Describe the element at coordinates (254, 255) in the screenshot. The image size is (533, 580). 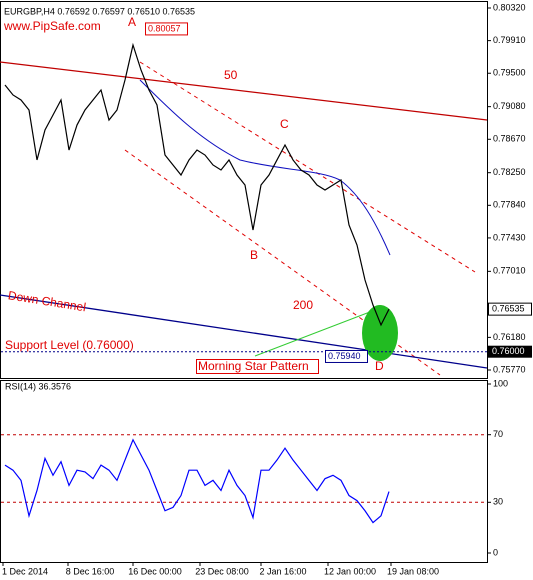
I see `label-b: B` at that location.